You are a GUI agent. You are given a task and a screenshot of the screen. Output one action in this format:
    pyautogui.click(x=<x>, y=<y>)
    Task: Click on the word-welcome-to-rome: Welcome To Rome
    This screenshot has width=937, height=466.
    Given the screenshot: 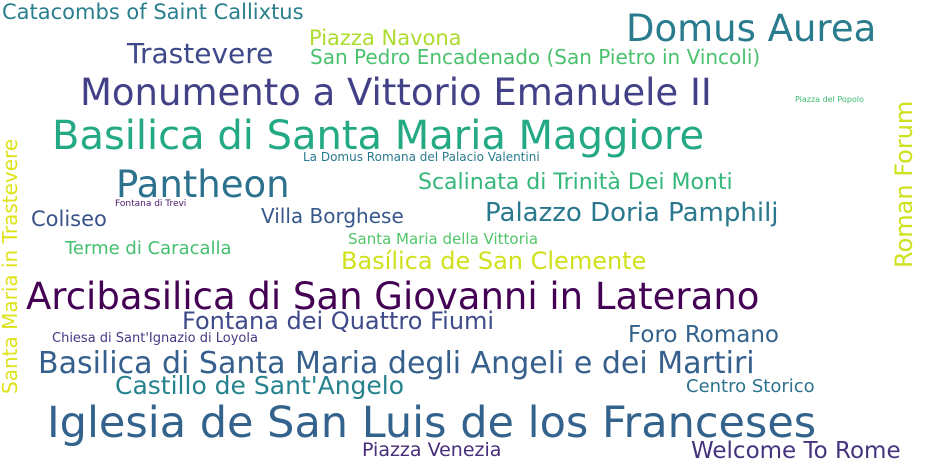 What is the action you would take?
    pyautogui.click(x=796, y=451)
    